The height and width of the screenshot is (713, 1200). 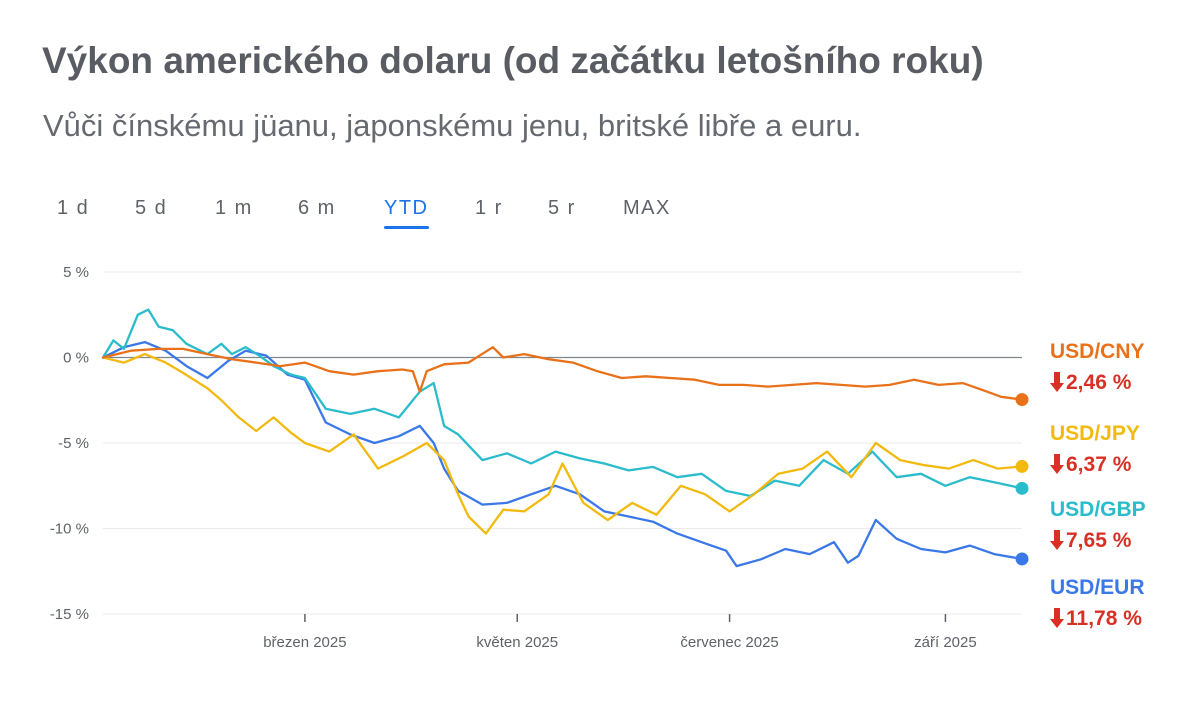 What do you see at coordinates (1099, 382) in the screenshot?
I see `legend-change-value: 2,46 %` at bounding box center [1099, 382].